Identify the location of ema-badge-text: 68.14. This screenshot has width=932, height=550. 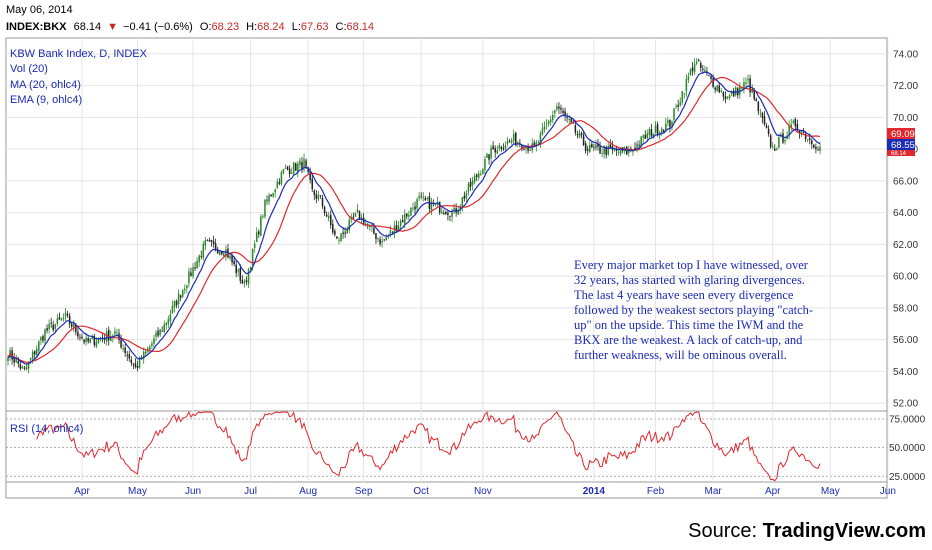
(899, 154).